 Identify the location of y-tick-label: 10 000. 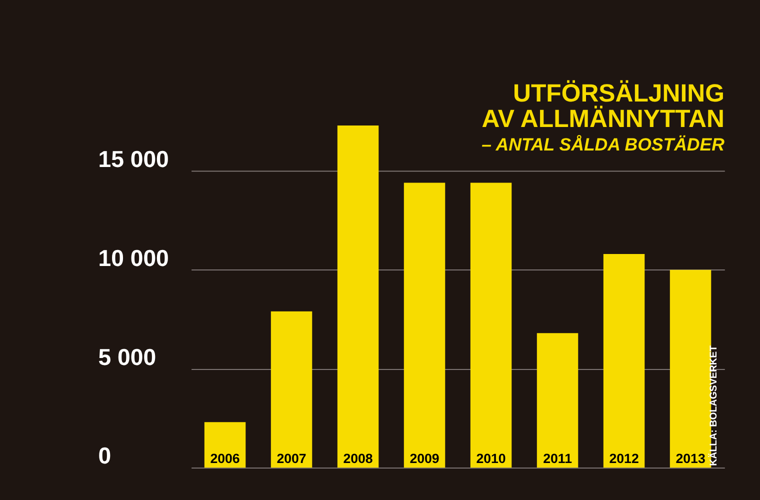
(133, 257).